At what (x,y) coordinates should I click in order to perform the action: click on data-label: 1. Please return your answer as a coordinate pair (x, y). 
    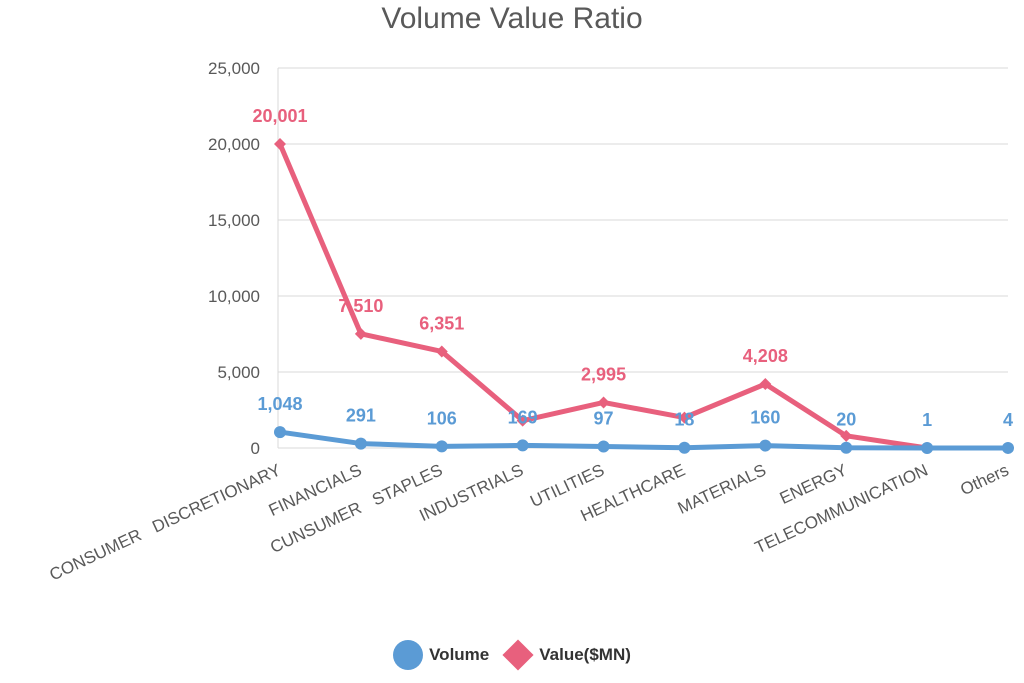
    Looking at the image, I should click on (927, 420).